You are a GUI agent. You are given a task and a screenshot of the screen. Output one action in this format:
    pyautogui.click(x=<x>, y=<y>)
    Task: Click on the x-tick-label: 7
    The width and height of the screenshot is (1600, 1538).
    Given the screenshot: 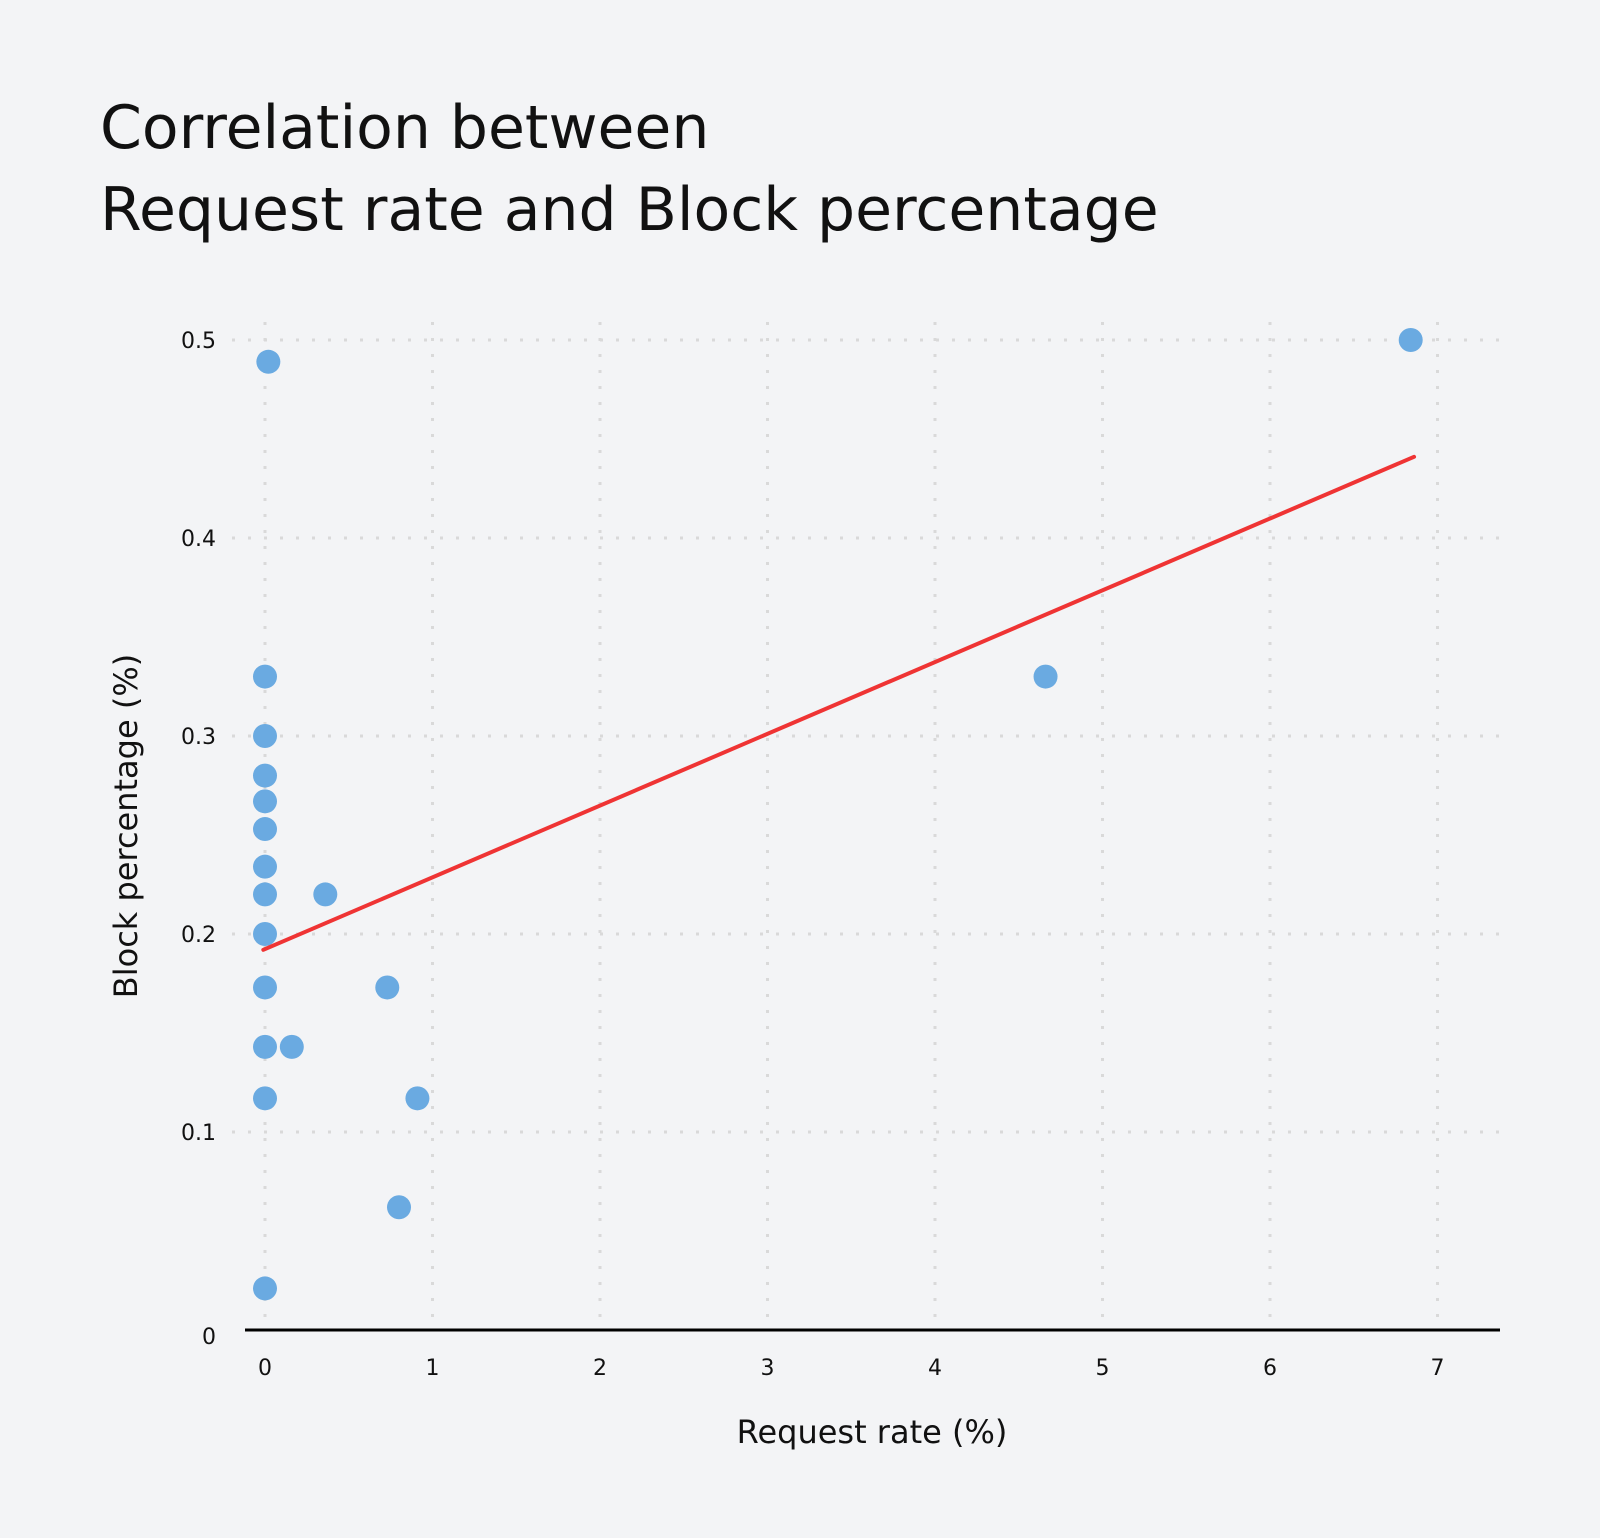 What is the action you would take?
    pyautogui.click(x=1438, y=1368)
    